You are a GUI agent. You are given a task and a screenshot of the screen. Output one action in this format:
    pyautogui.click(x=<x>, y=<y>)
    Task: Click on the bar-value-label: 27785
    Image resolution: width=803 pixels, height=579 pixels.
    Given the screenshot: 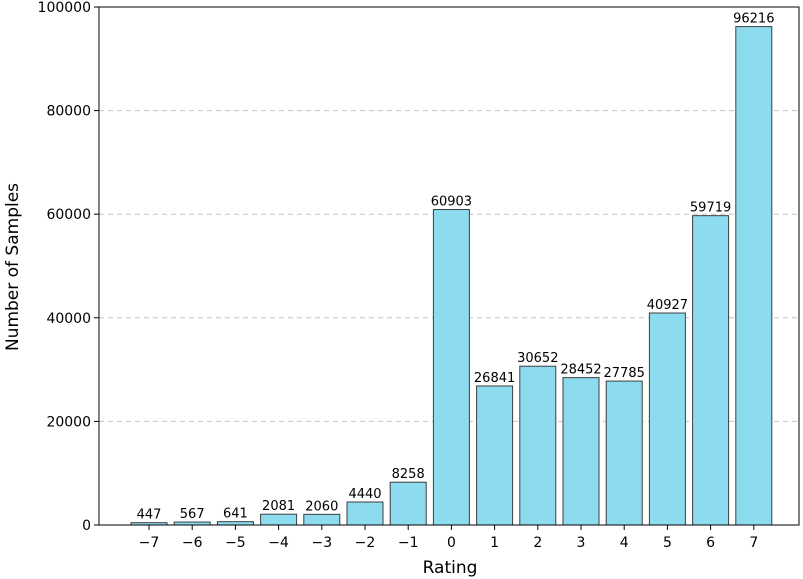 What is the action you would take?
    pyautogui.click(x=624, y=373)
    